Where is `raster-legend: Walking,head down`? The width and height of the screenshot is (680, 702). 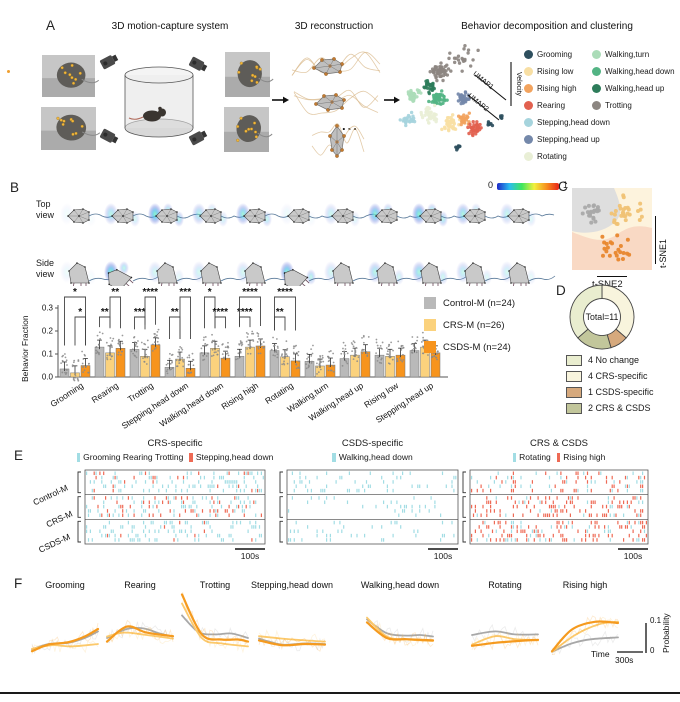 raster-legend: Walking,head down is located at coordinates (372, 457).